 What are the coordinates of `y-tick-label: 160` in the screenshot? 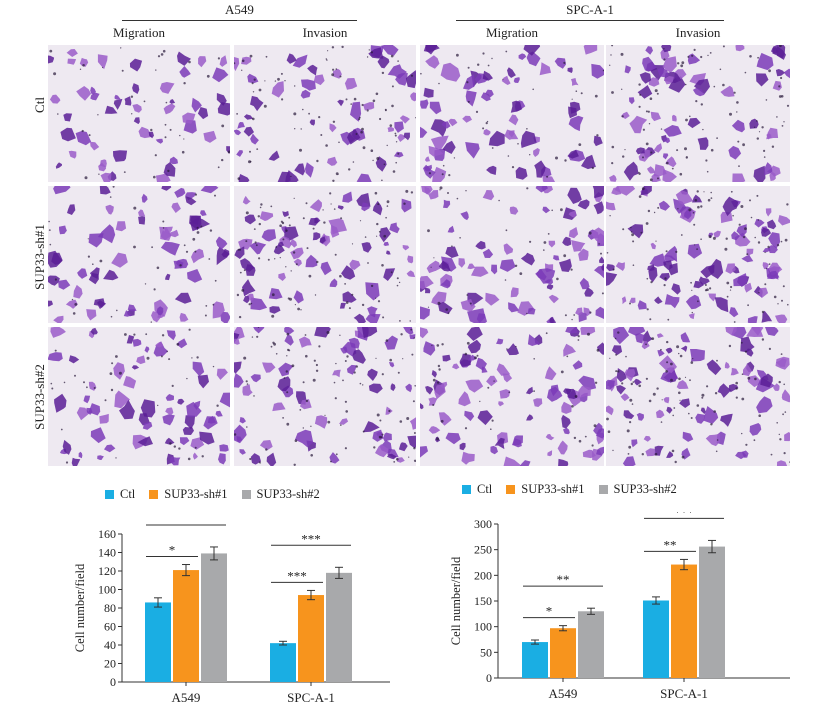 It's located at (107, 534).